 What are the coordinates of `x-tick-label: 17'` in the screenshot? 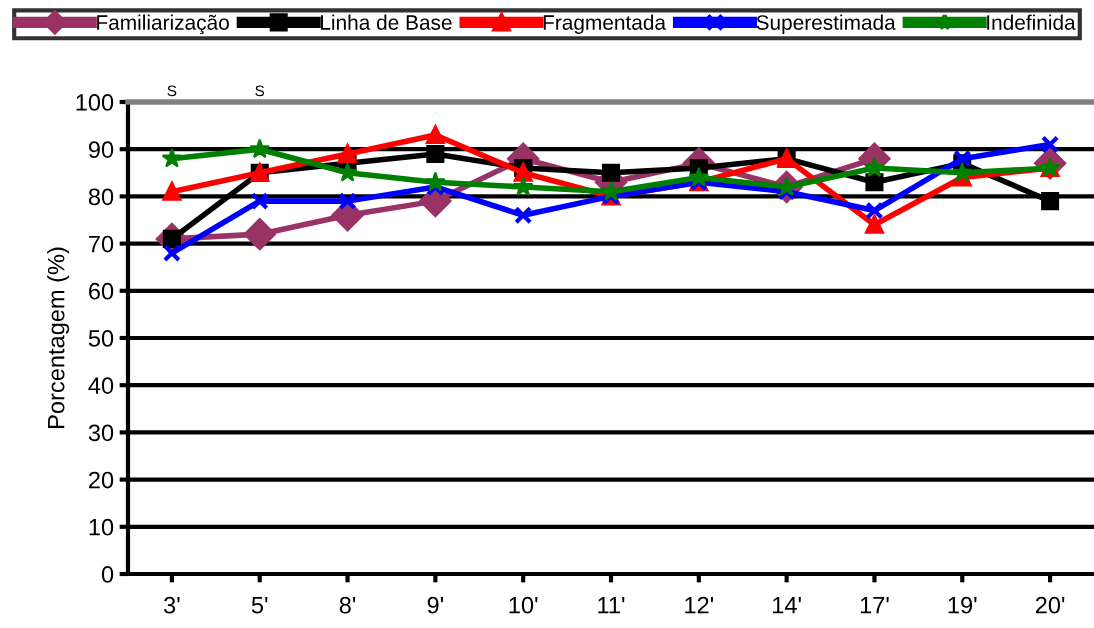 It's located at (874, 605).